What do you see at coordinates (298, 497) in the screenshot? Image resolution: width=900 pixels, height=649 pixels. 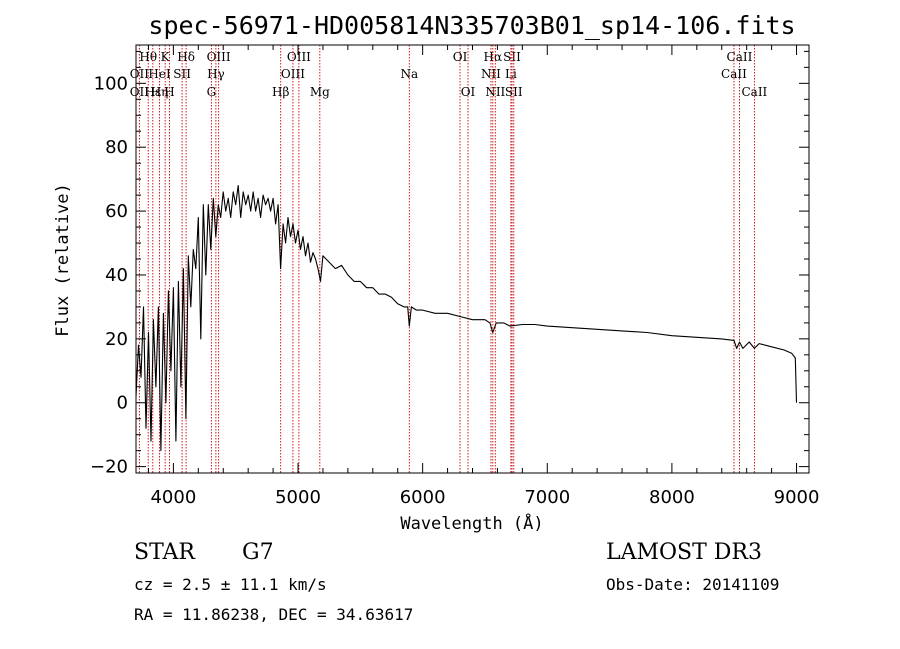 I see `x-tick-label: 5000` at bounding box center [298, 497].